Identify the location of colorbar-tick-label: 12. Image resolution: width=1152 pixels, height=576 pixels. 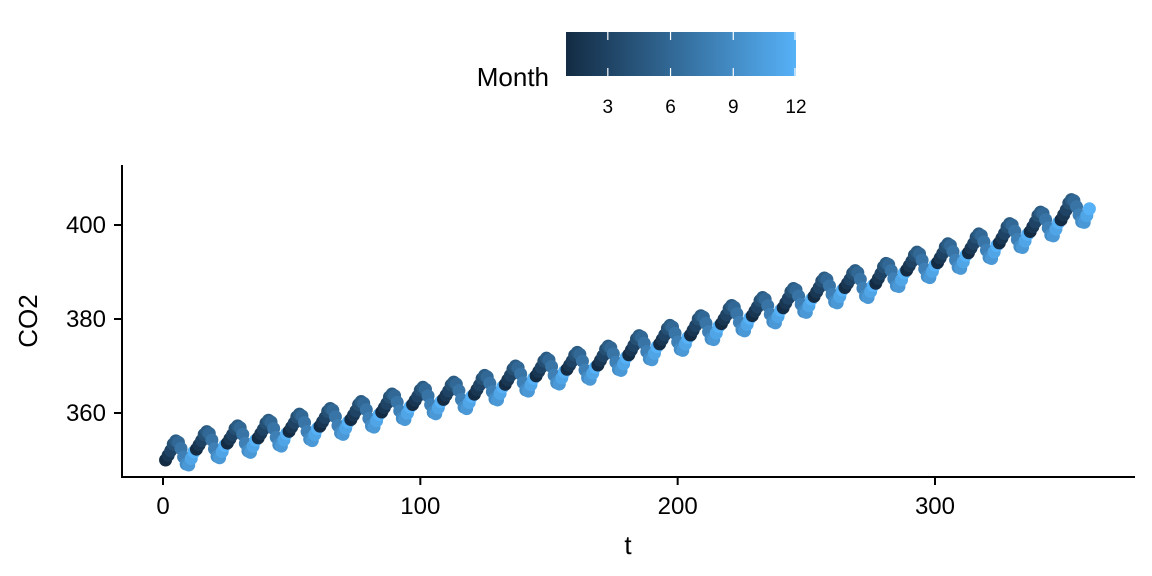
(795, 107).